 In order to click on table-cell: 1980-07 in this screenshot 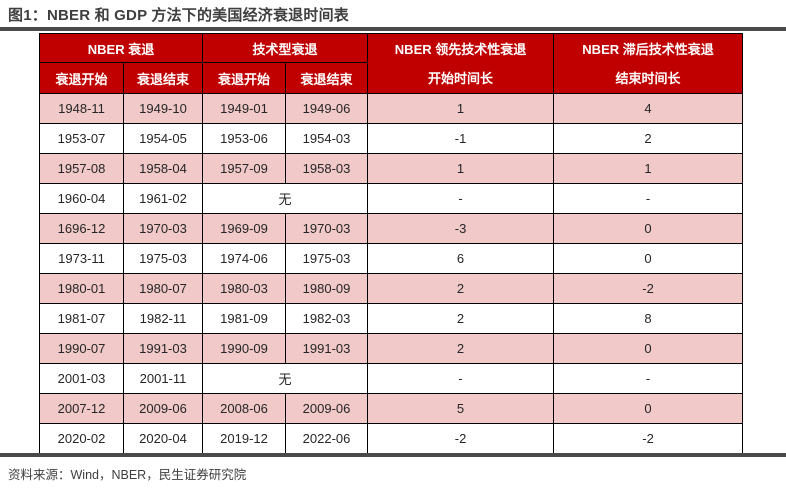, I will do `click(163, 288)`.